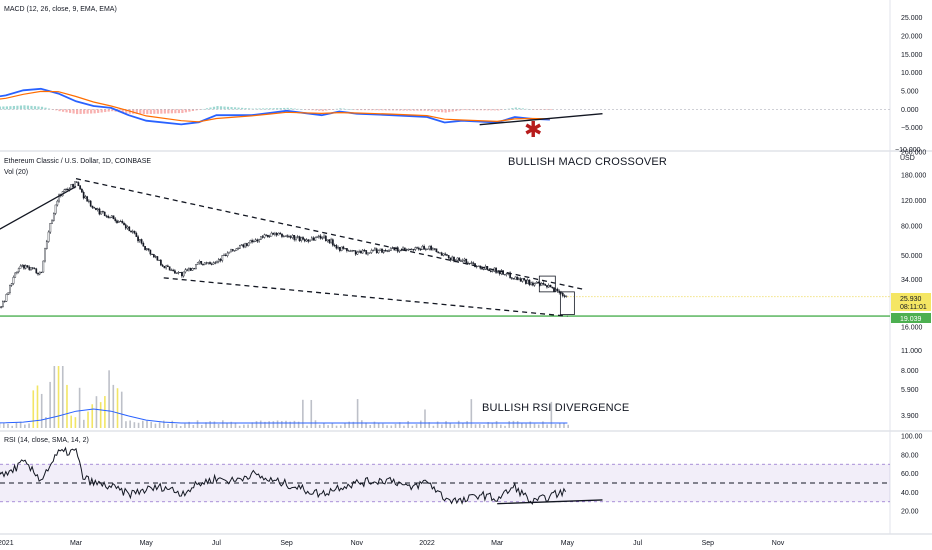  What do you see at coordinates (427, 543) in the screenshot?
I see `time-axis-tick: 2022` at bounding box center [427, 543].